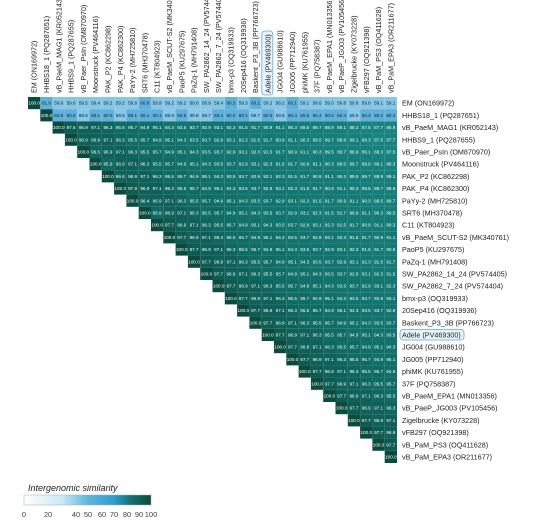 The width and height of the screenshot is (550, 525). Describe the element at coordinates (58, 46) in the screenshot. I see `column-label: vB_PaeM_MAG1 (KR052143)` at that location.